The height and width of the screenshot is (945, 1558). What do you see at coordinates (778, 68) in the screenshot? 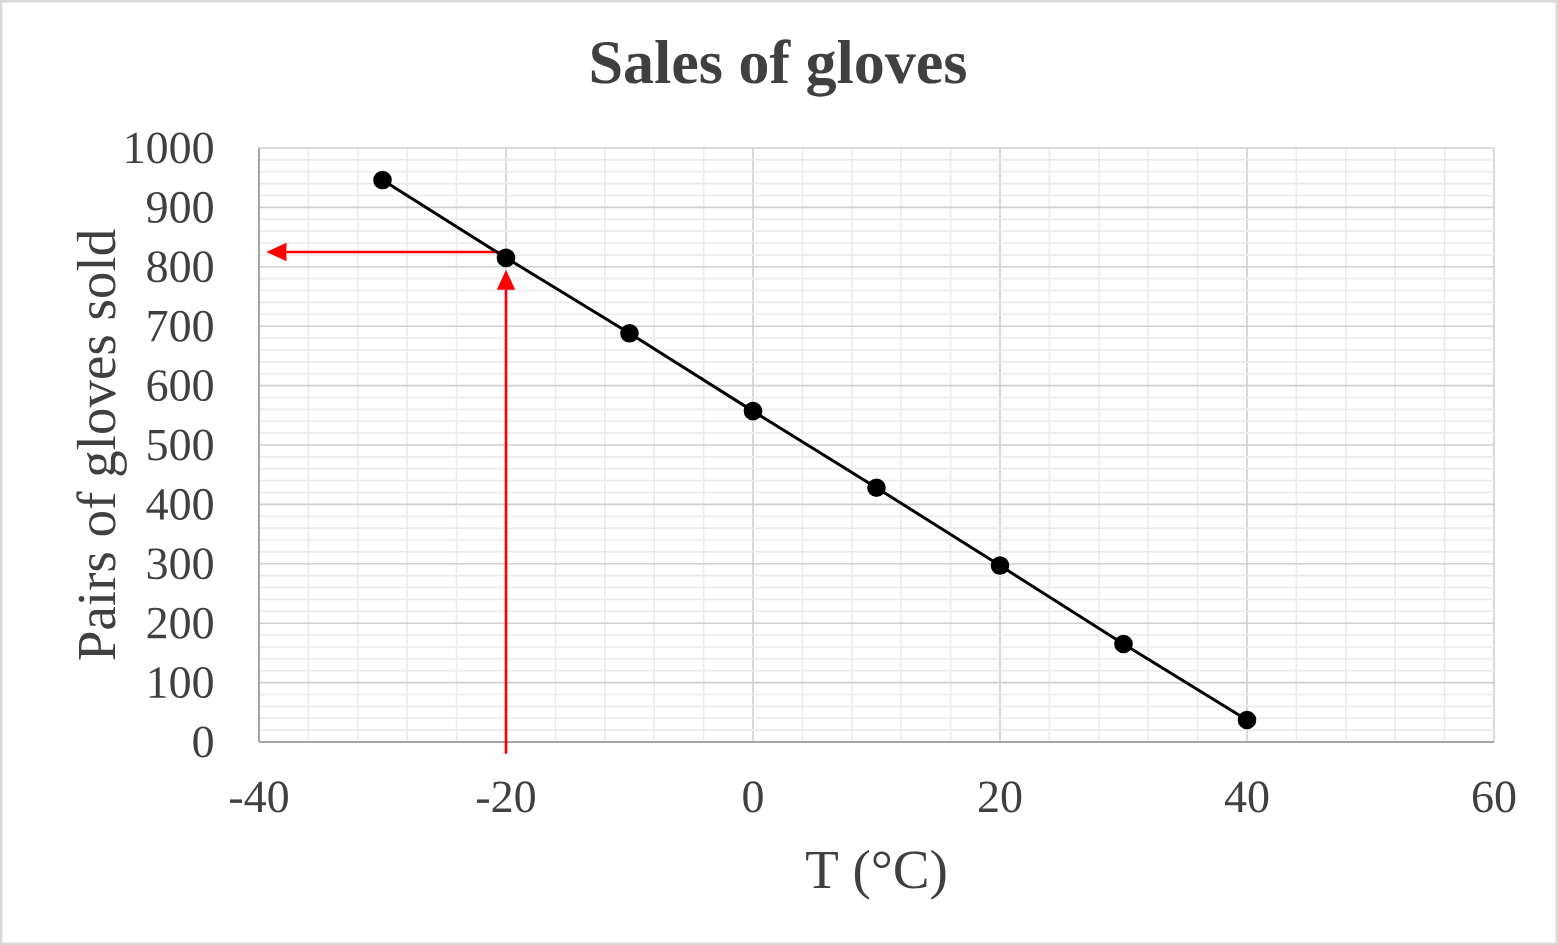
I see `chart-title: Sales of gloves` at bounding box center [778, 68].